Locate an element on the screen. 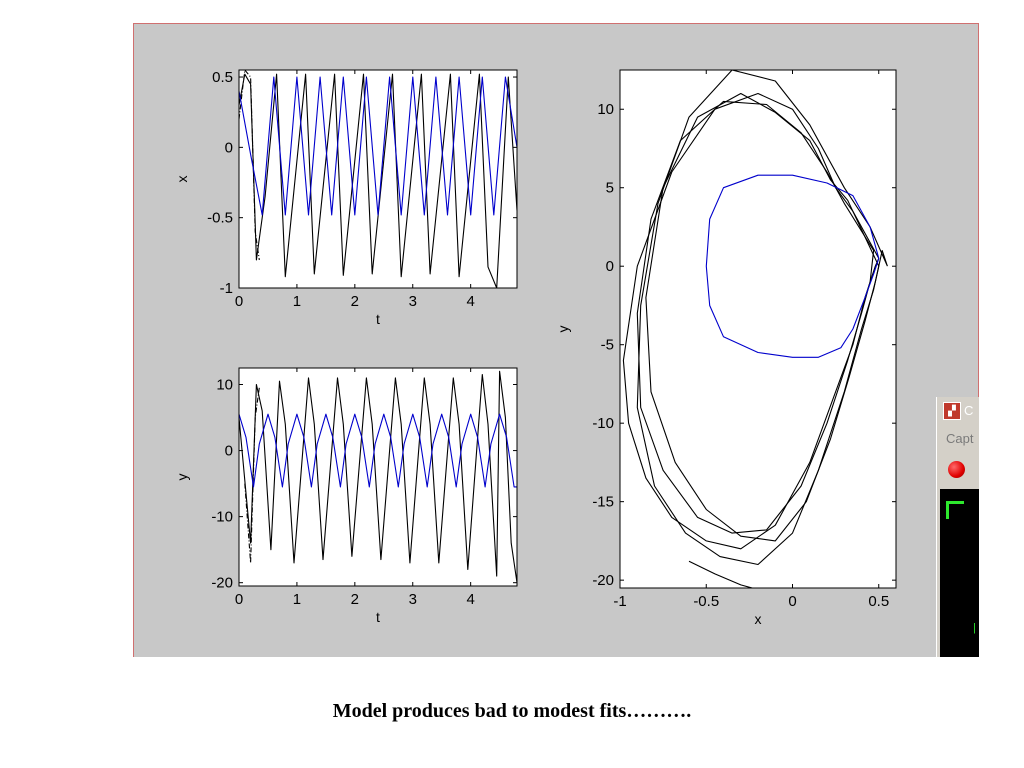 The height and width of the screenshot is (768, 1024). capture-menu-item: Capt is located at coordinates (960, 438).